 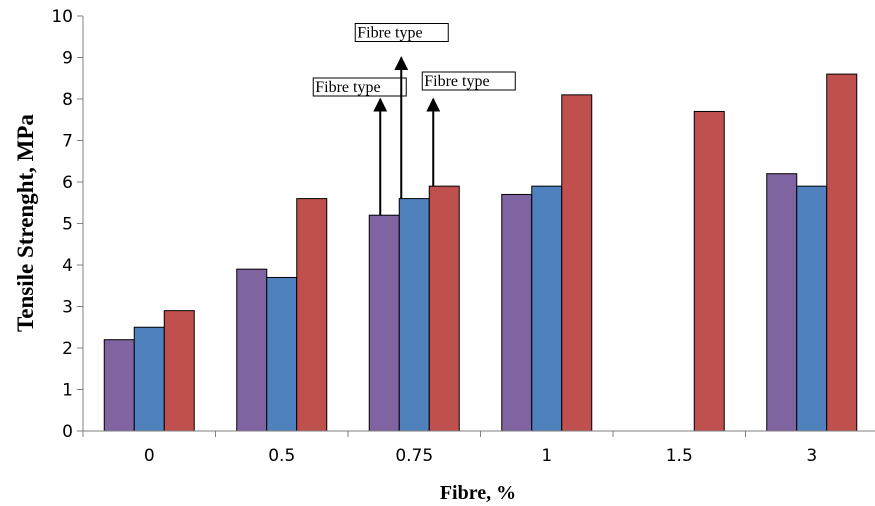 I want to click on y-tick-label: 6, so click(x=67, y=183).